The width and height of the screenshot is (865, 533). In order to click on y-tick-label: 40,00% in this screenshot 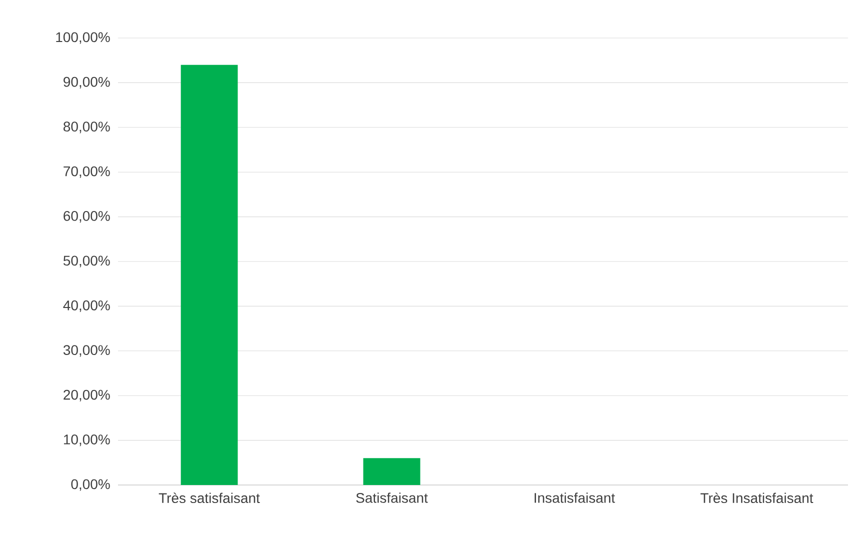, I will do `click(86, 306)`.